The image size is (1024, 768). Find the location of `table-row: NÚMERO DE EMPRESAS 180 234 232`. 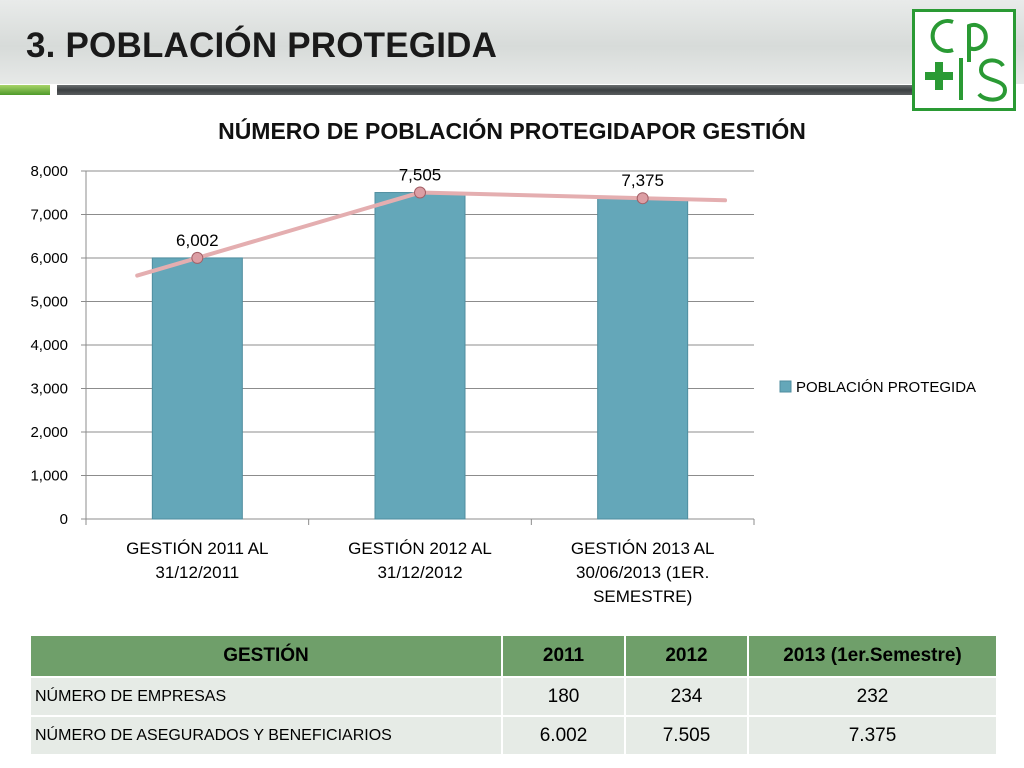

table-row: NÚMERO DE EMPRESAS 180 234 232 is located at coordinates (513, 696).